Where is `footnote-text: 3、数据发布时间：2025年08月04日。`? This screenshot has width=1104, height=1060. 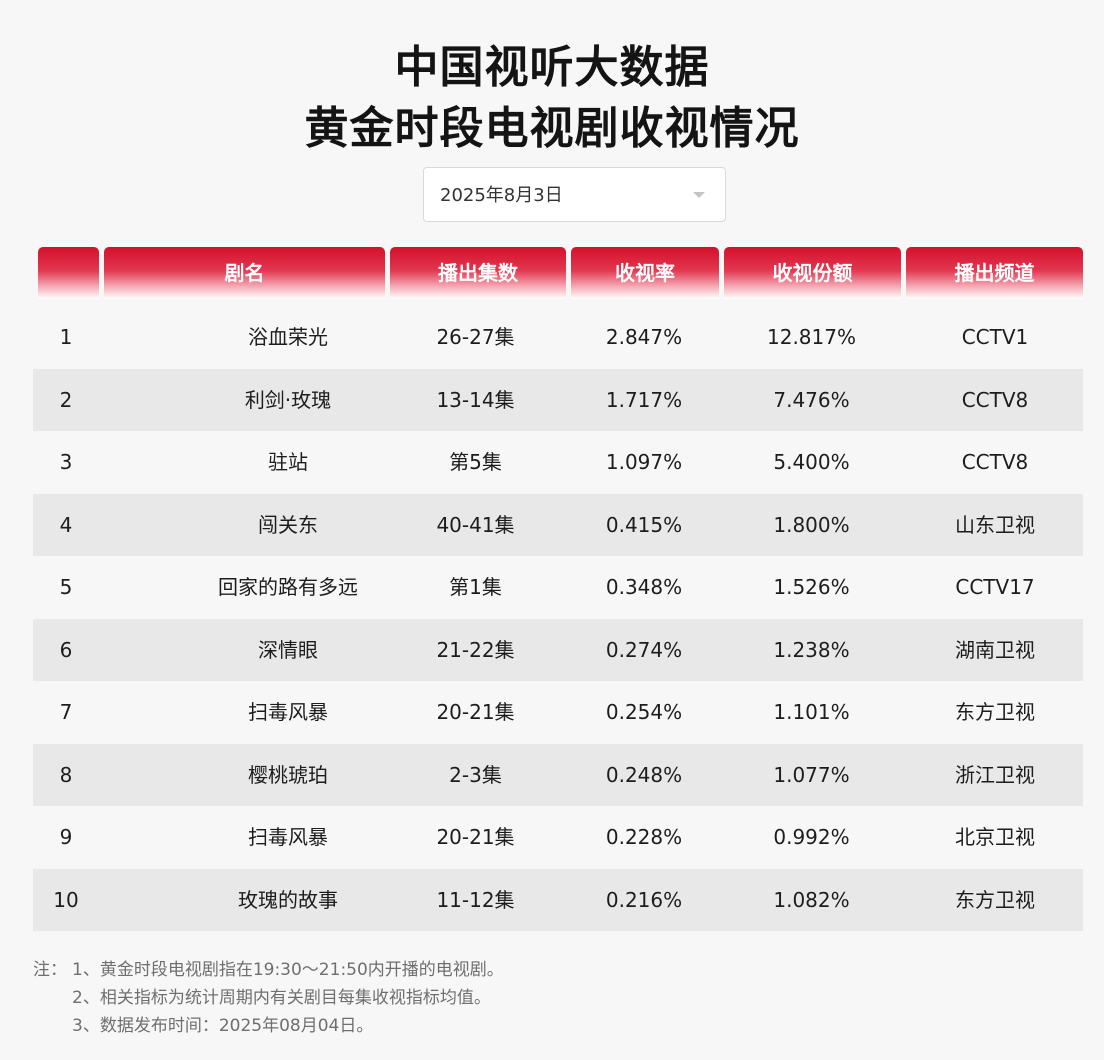
footnote-text: 3、数据发布时间：2025年08月04日。 is located at coordinates (223, 1026).